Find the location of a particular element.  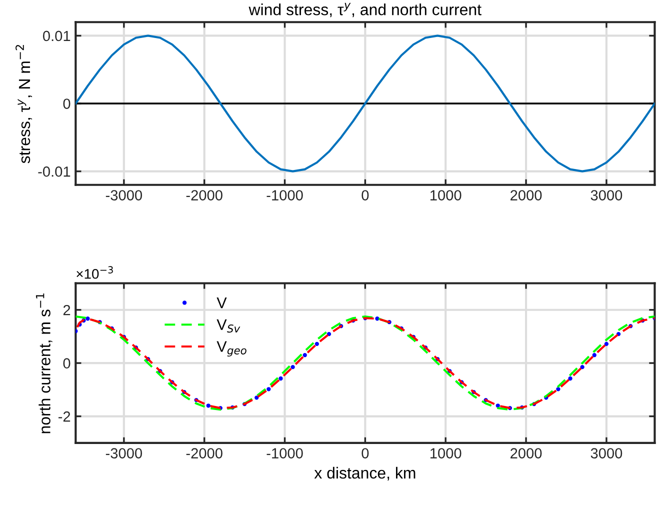

x-axis-title: x distance, km is located at coordinates (365, 473).